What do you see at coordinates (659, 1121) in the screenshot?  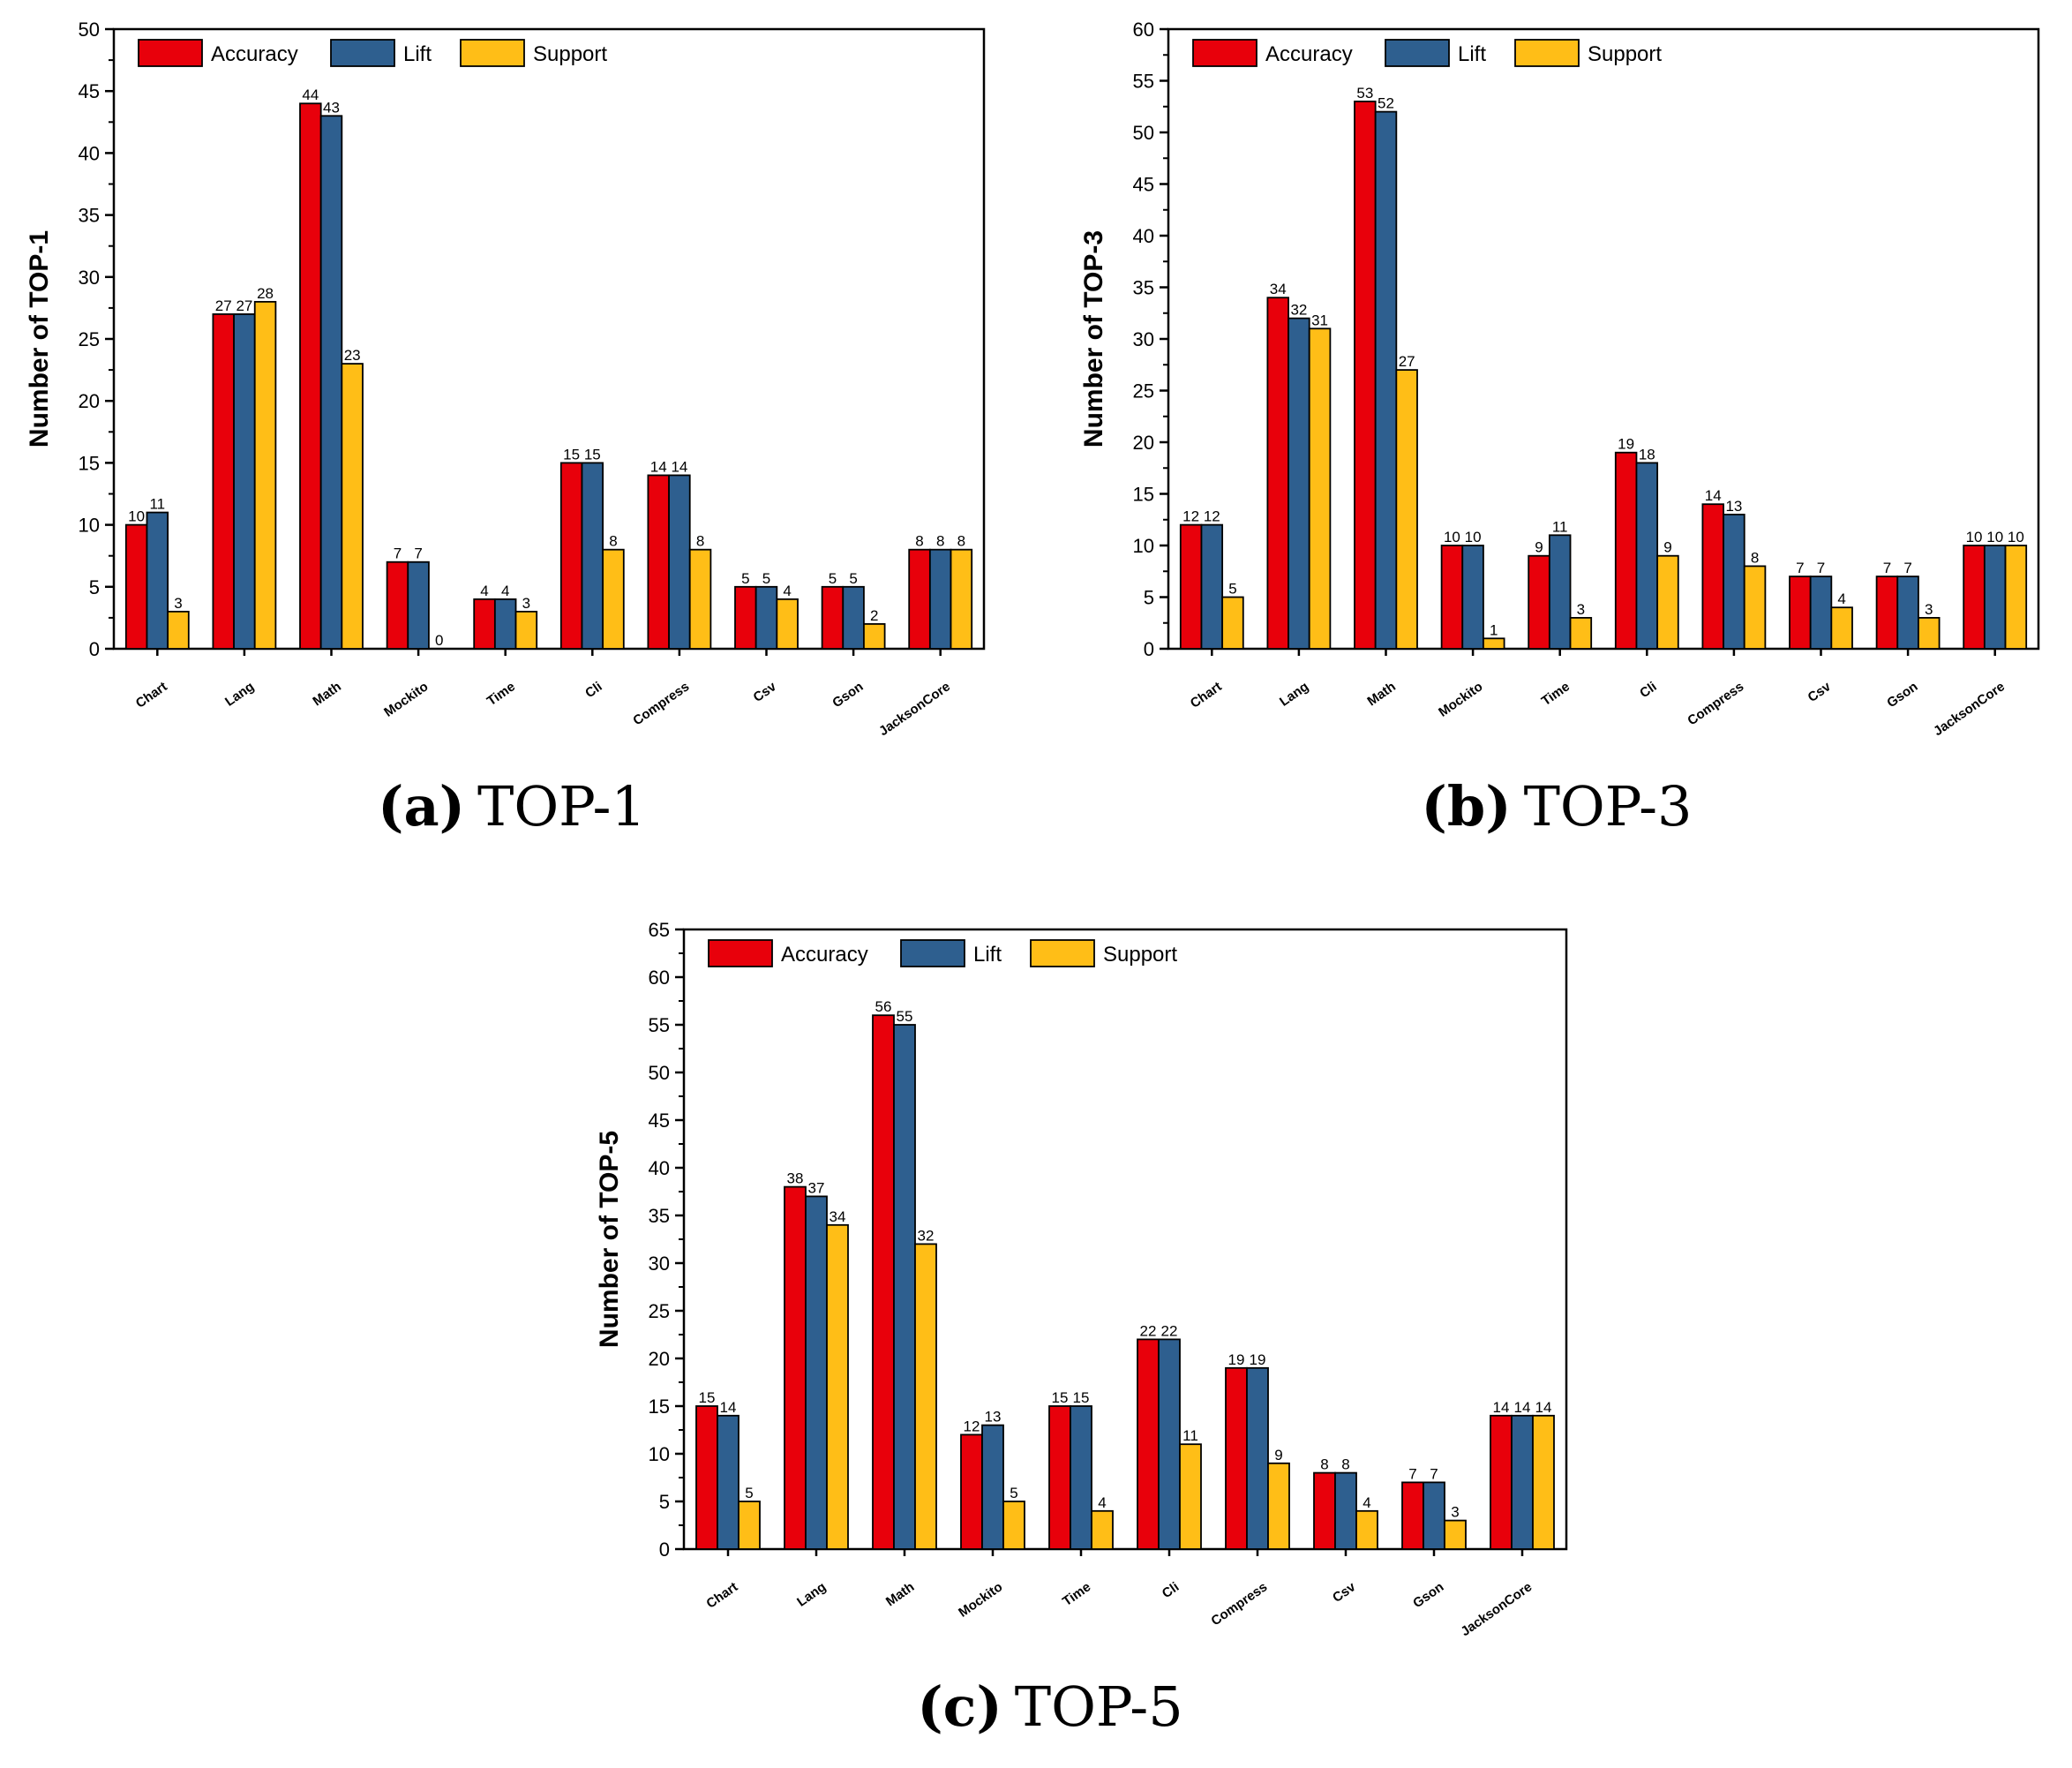 I see `y-tick-label: 45` at bounding box center [659, 1121].